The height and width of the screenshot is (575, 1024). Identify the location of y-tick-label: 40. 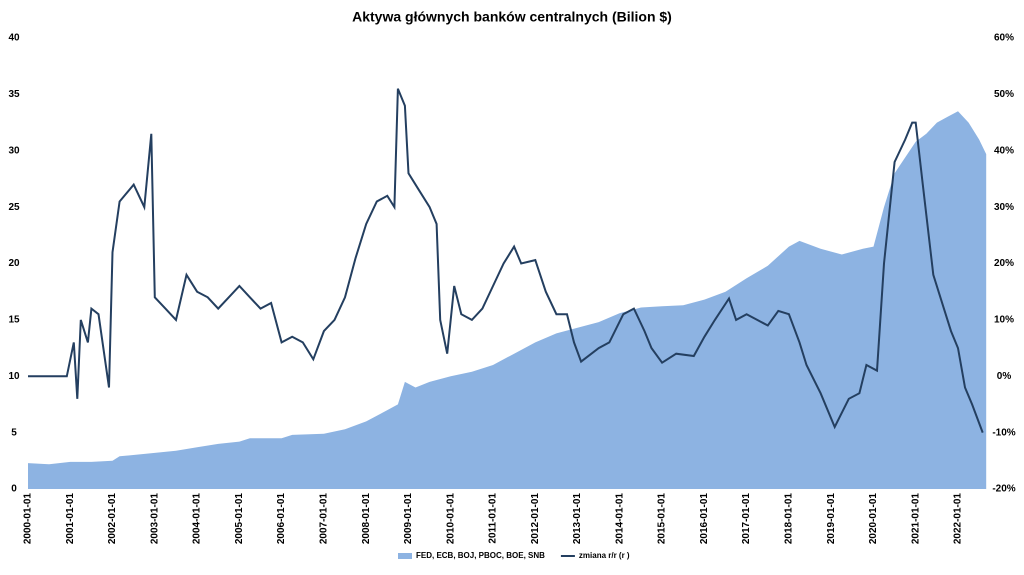
(14, 38).